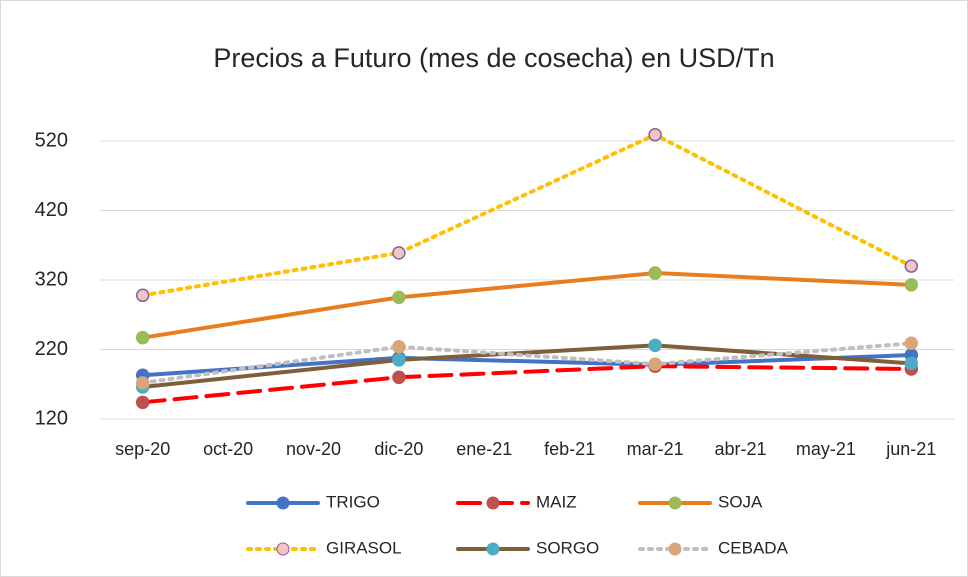 The height and width of the screenshot is (577, 968). I want to click on y-tick-label: 420, so click(51, 210).